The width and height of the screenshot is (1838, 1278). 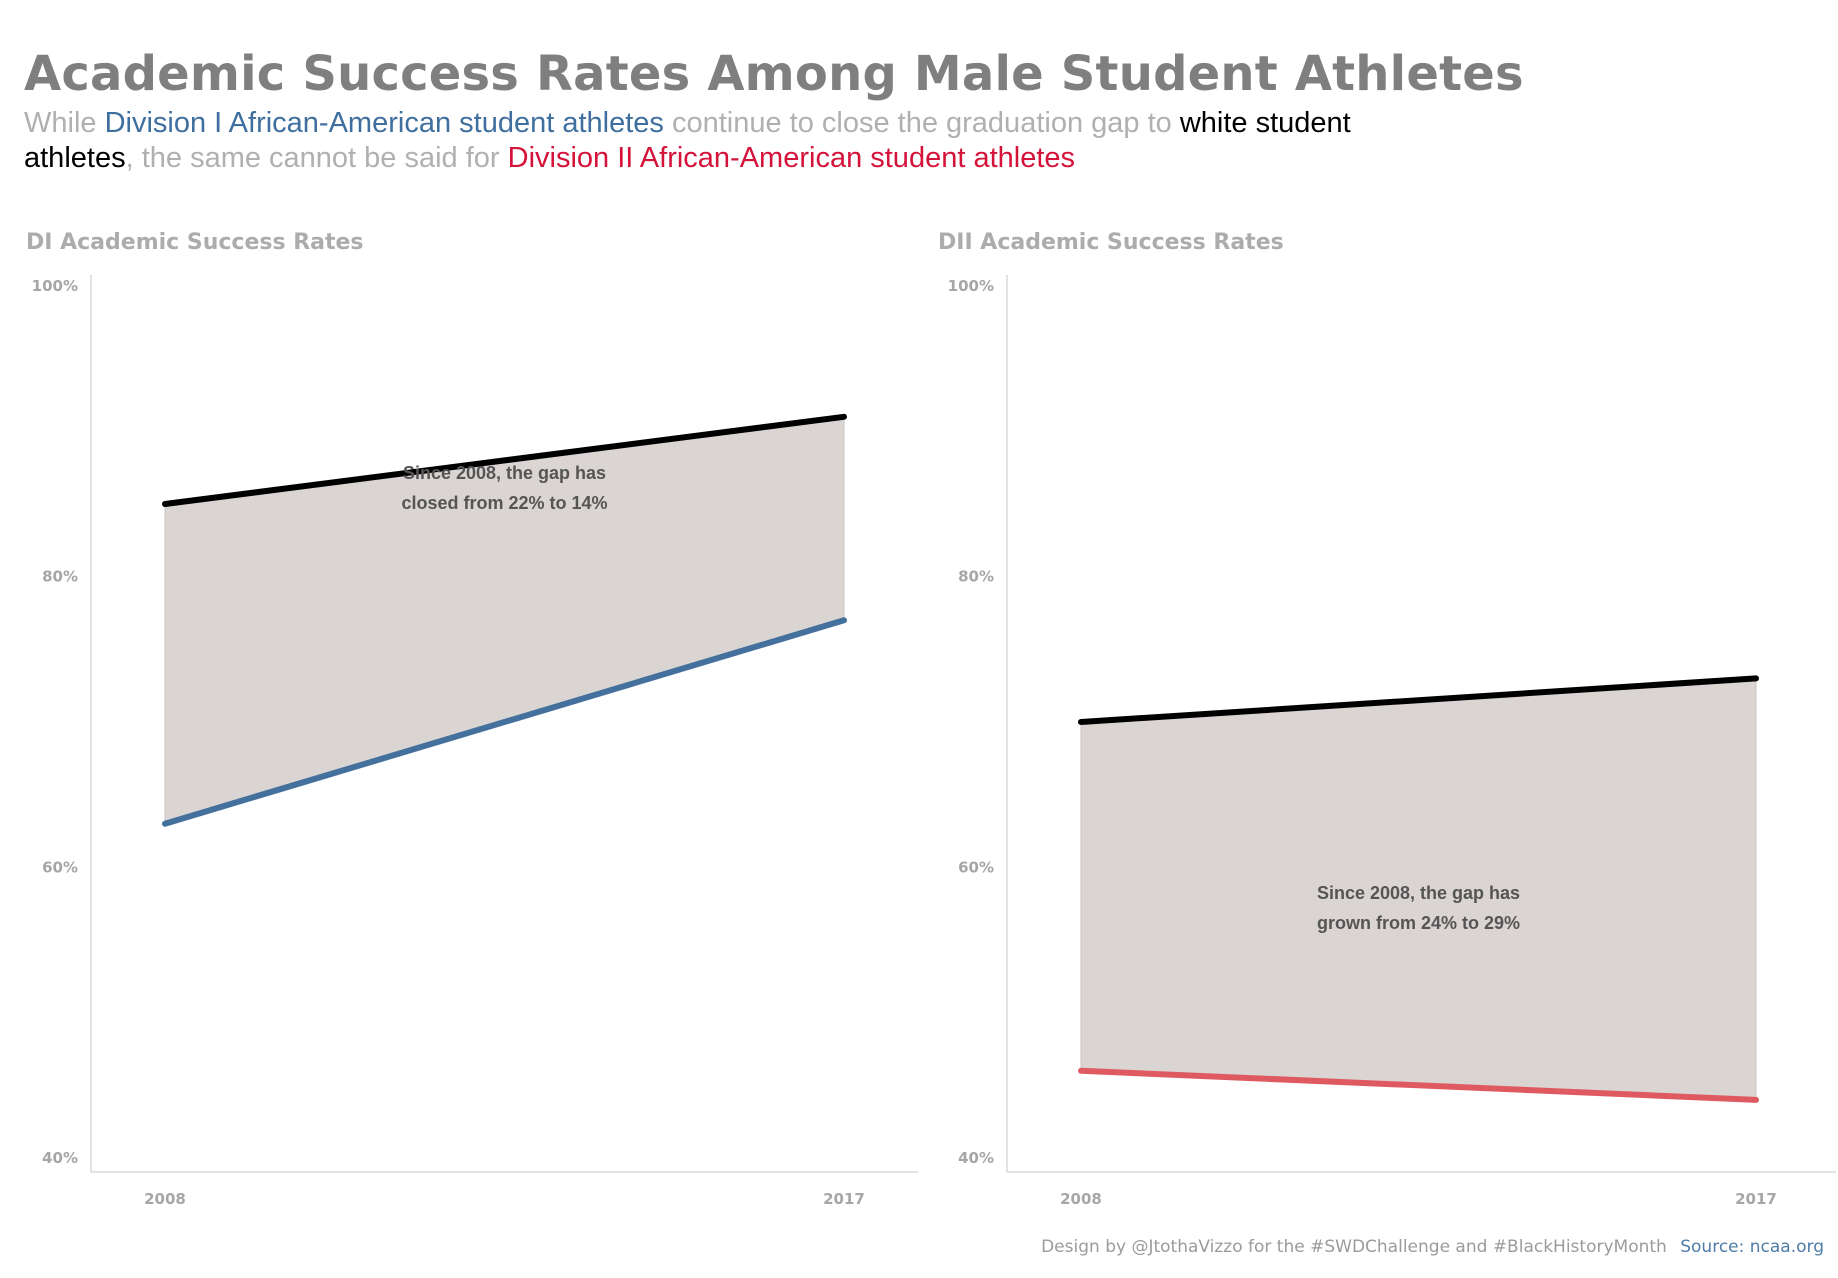 What do you see at coordinates (1418, 700) in the screenshot?
I see `dii-series-line-white-athletes` at bounding box center [1418, 700].